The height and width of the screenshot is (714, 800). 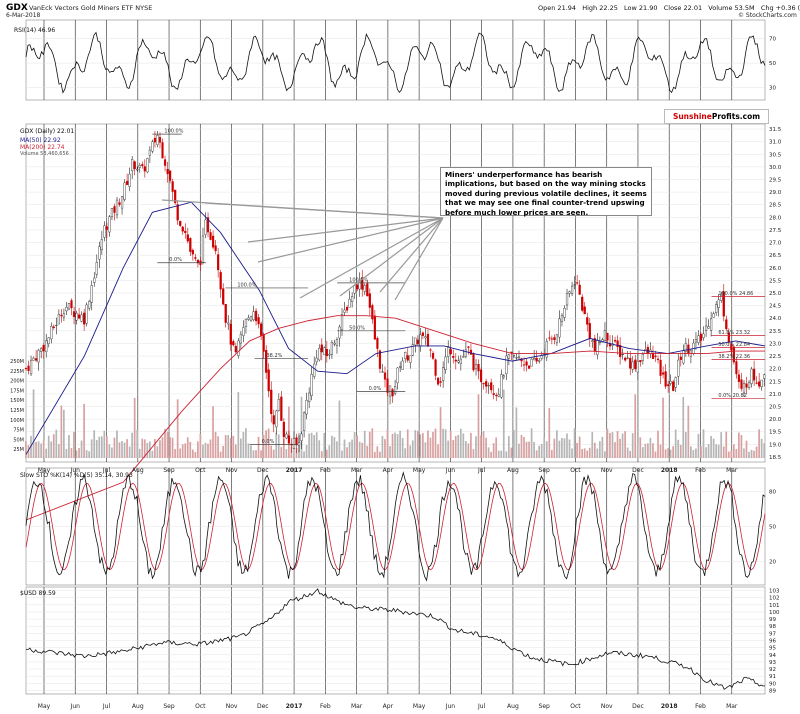 What do you see at coordinates (767, 15) in the screenshot?
I see `stockcharts-credit: © StockCharts.com` at bounding box center [767, 15].